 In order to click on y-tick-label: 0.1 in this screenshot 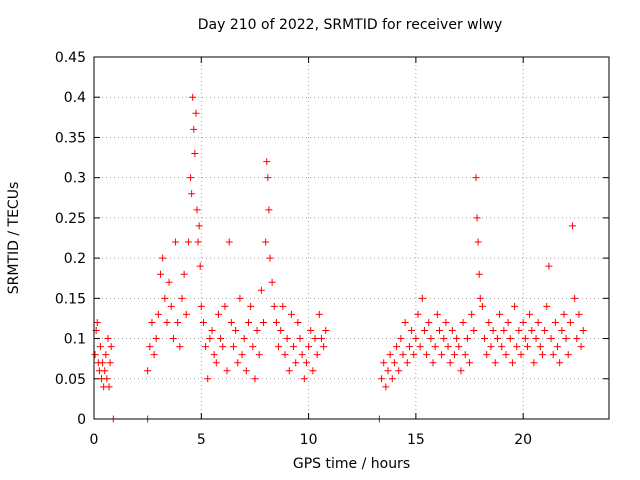, I will do `click(75, 340)`.